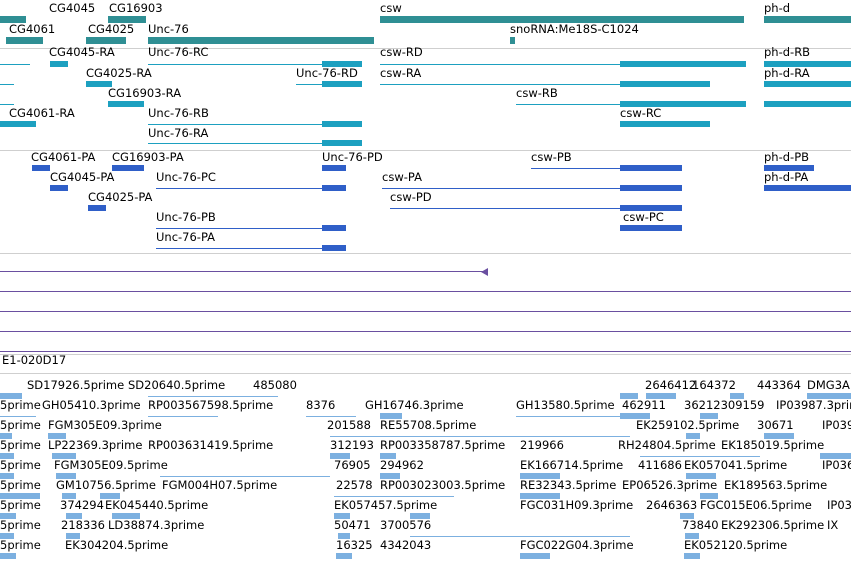  Describe the element at coordinates (82, 177) in the screenshot. I see `protein-label: CG4045-PA` at that location.